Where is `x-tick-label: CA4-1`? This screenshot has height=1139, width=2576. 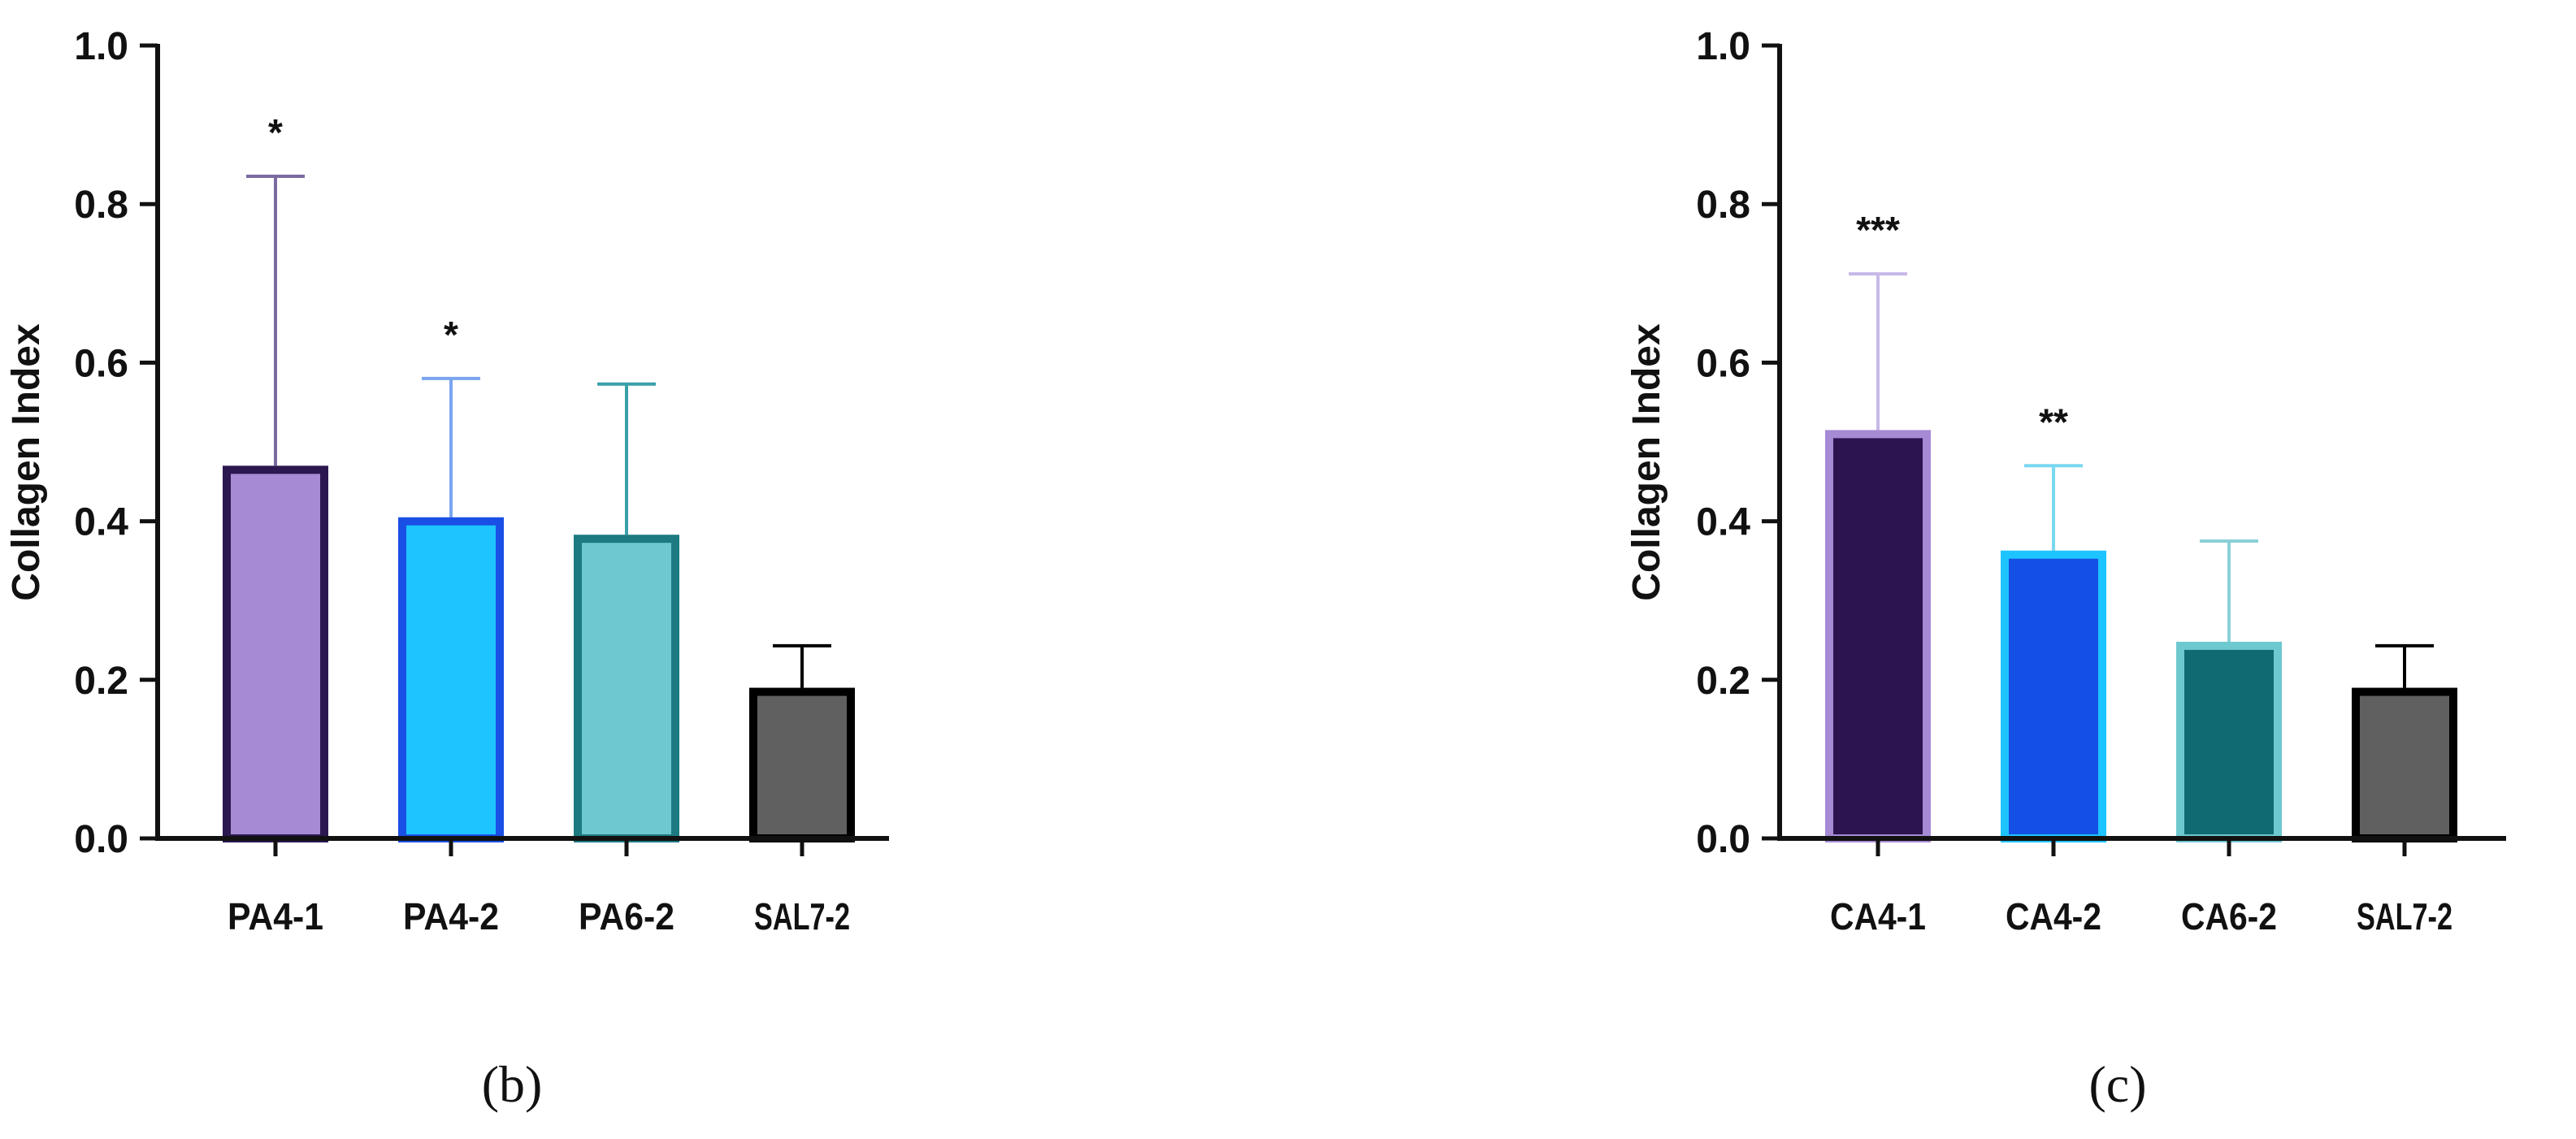
x-tick-label: CA4-1 is located at coordinates (1878, 916).